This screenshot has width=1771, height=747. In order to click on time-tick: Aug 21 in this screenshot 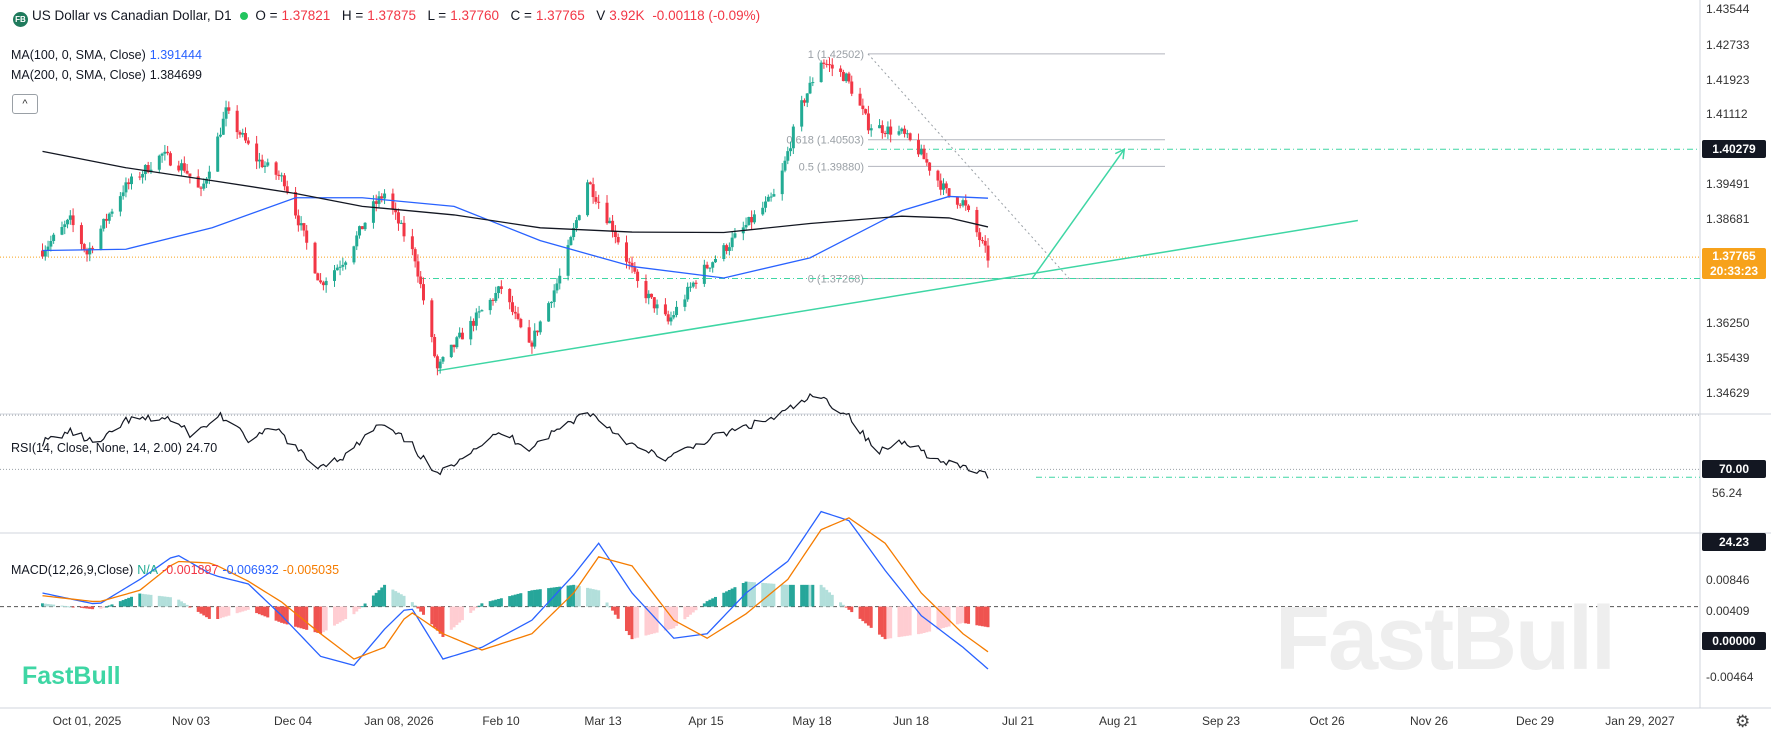, I will do `click(1118, 721)`.